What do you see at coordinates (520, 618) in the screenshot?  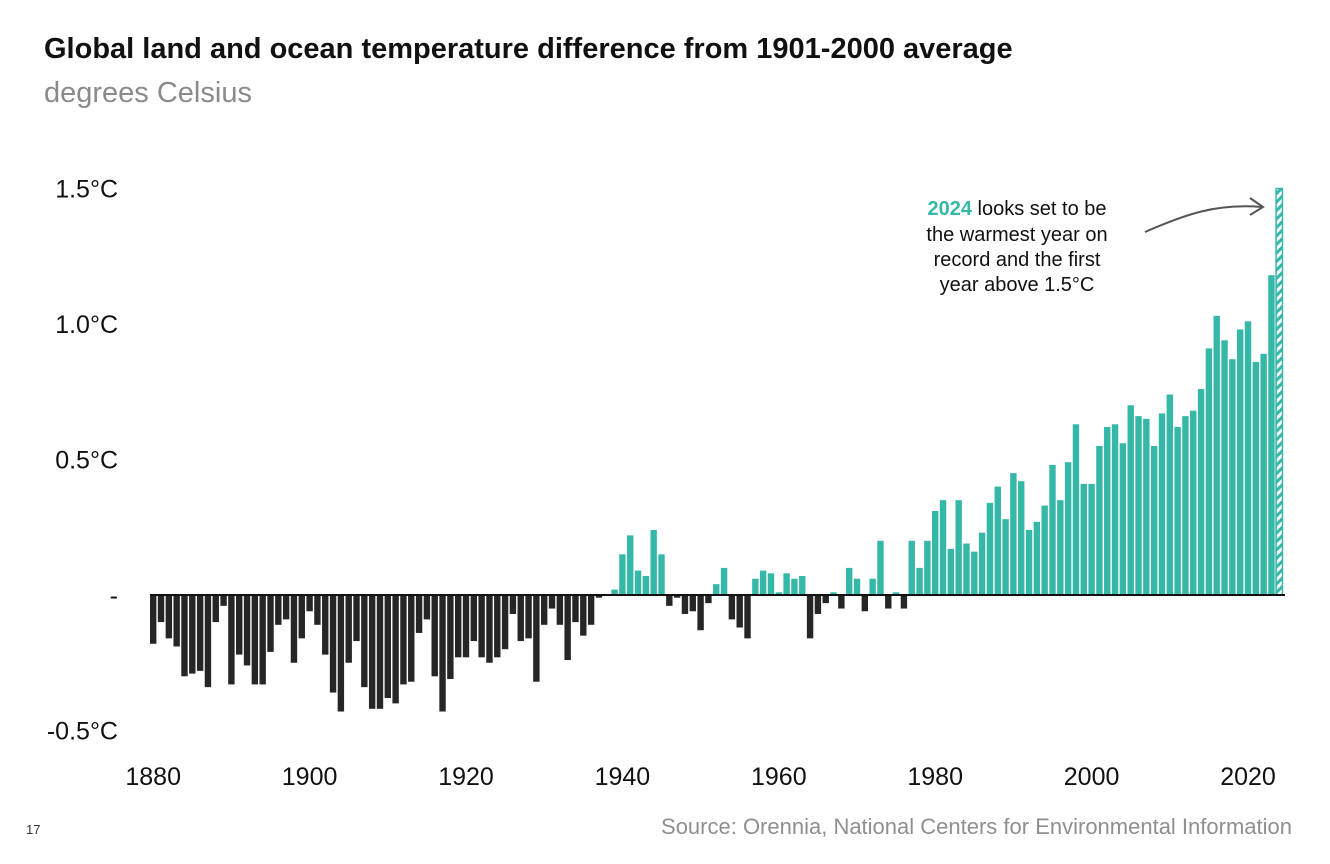 I see `bar-1927` at bounding box center [520, 618].